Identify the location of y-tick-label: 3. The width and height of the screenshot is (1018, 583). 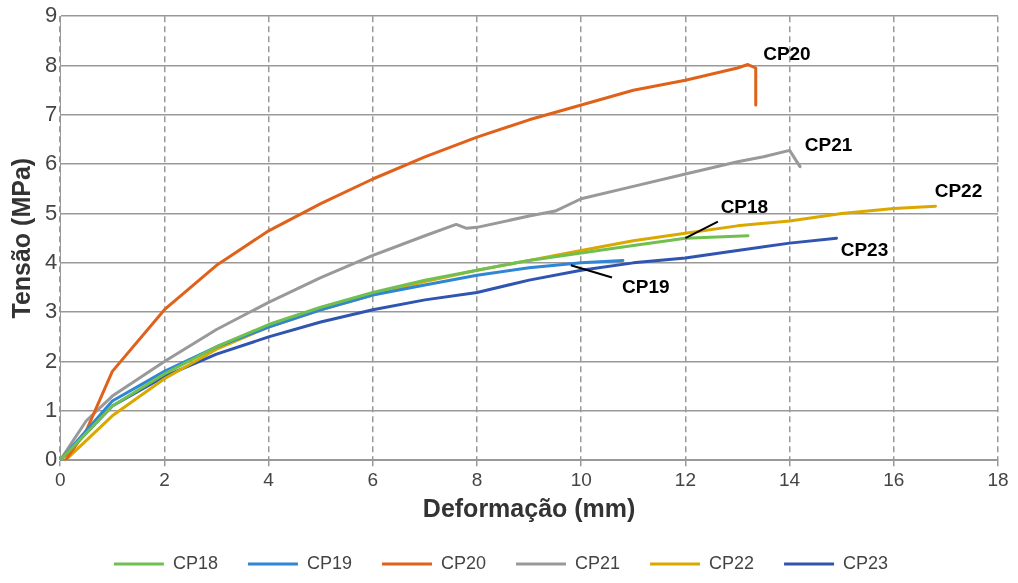
(51, 311).